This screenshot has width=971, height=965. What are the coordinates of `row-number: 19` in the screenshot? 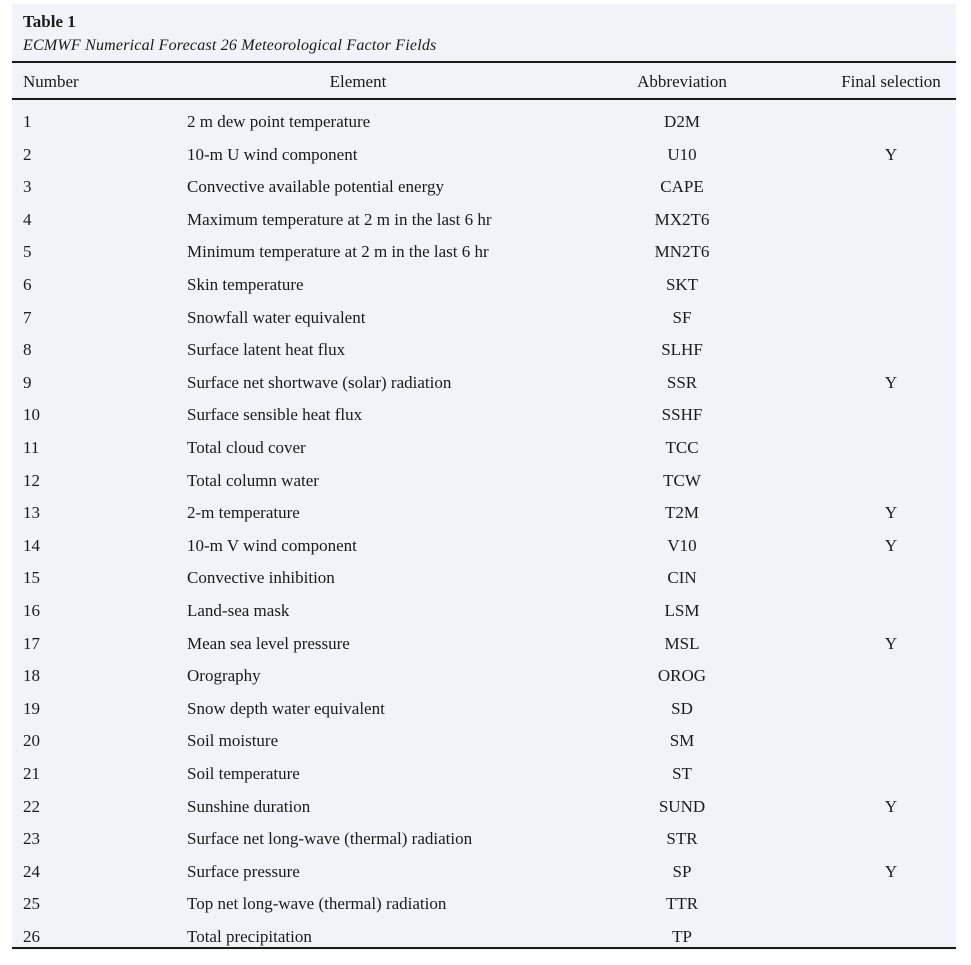 It's located at (31, 708).